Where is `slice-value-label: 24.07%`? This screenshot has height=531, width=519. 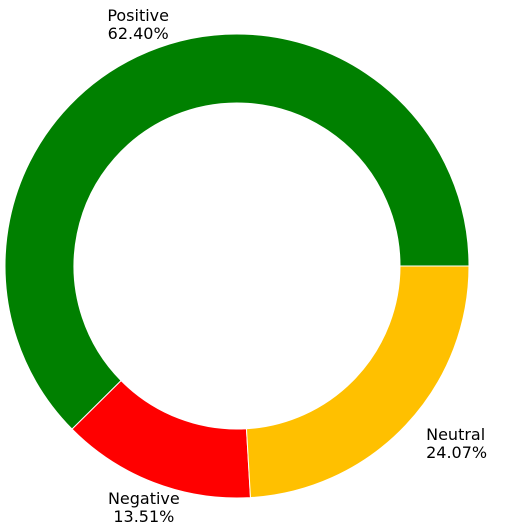 slice-value-label: 24.07% is located at coordinates (456, 452).